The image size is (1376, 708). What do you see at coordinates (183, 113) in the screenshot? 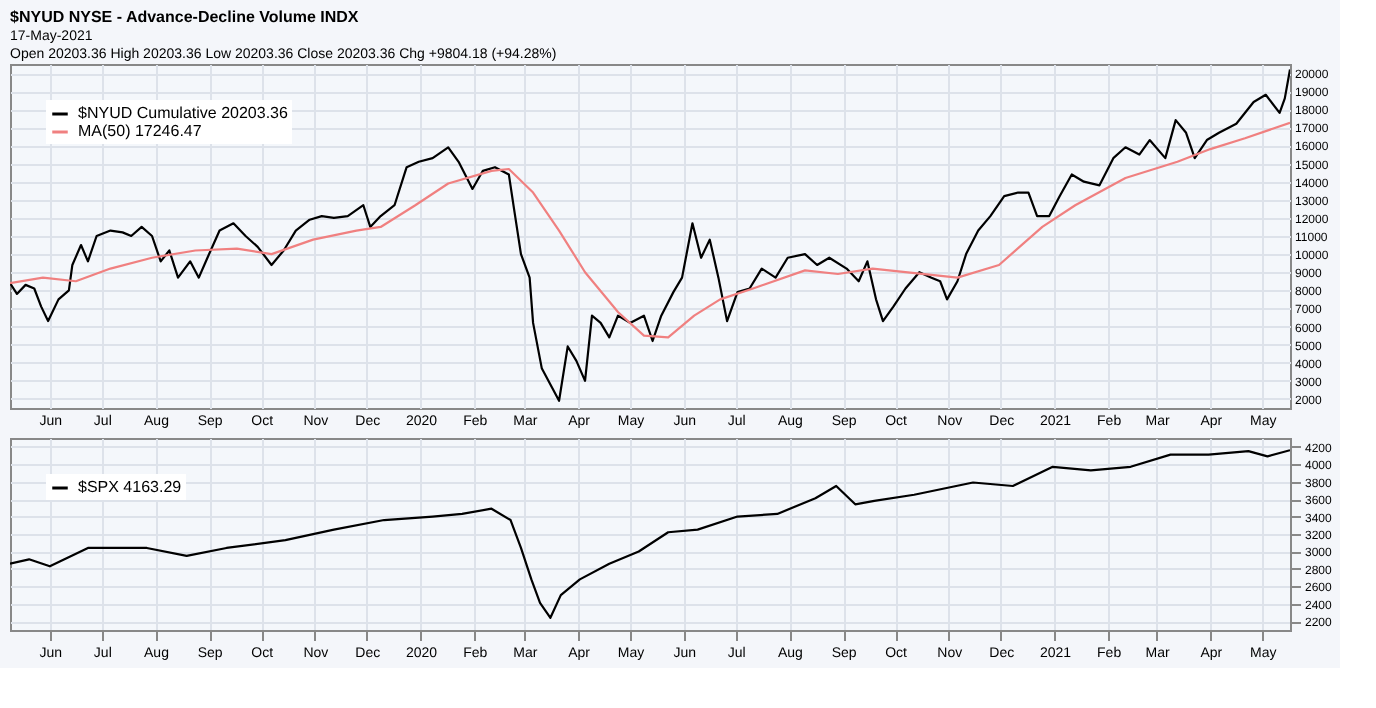
I see `legend-label: $NYUD Cumulative 20203.36` at bounding box center [183, 113].